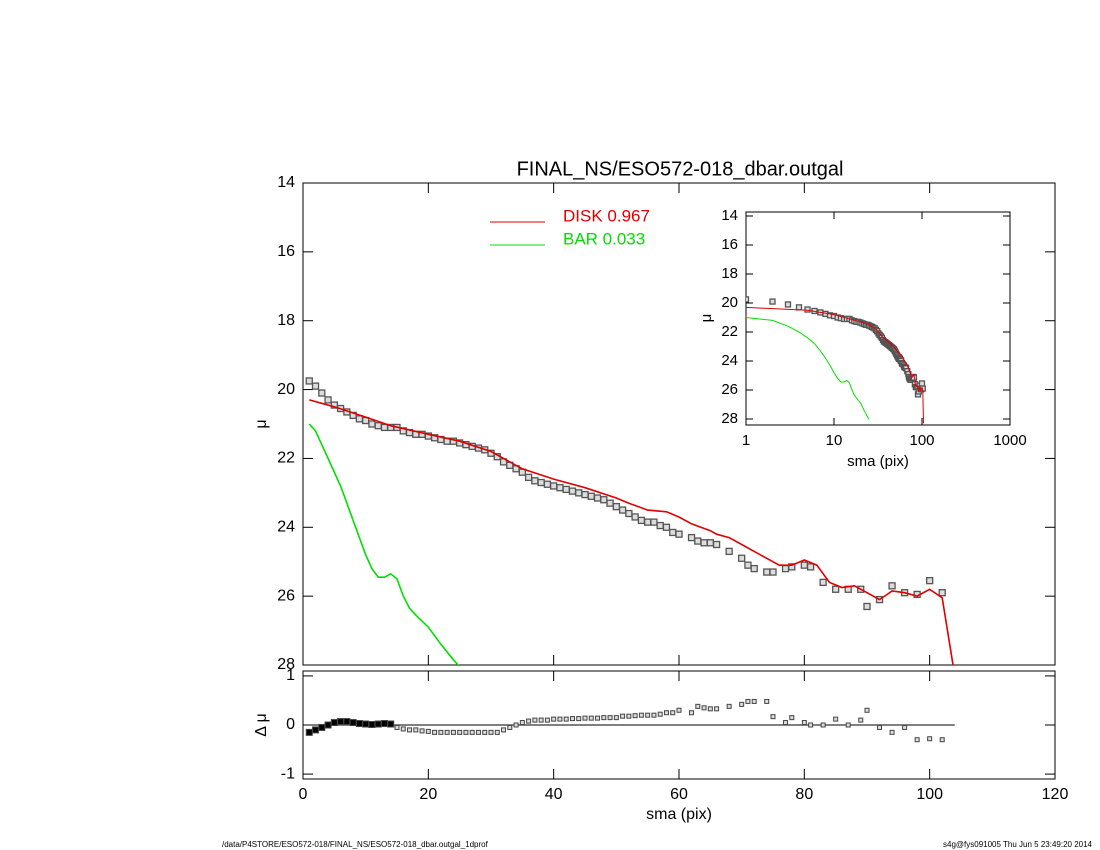  I want to click on inset-background, so click(878, 318).